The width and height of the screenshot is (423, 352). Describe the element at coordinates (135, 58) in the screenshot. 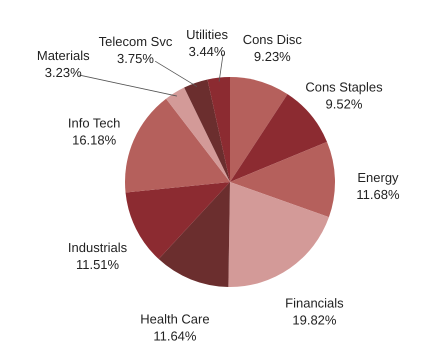

I see `data-label: 3.75%` at that location.